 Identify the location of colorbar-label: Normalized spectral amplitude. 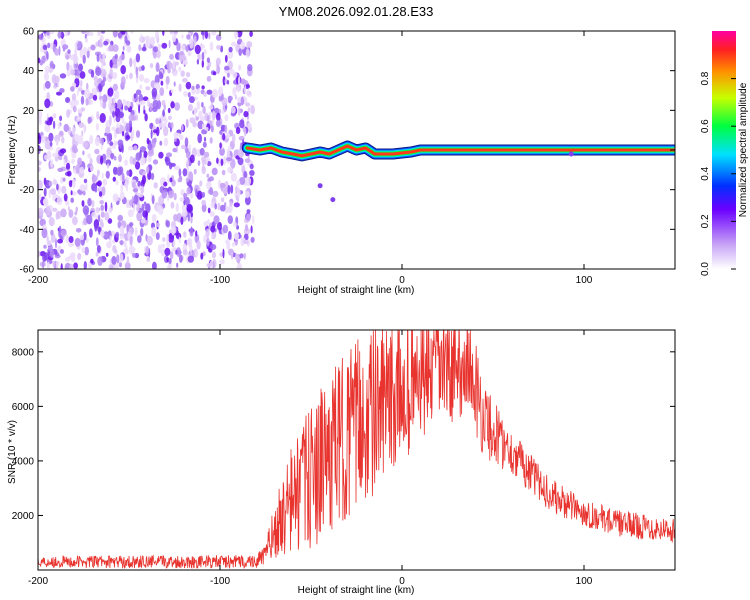
(743, 149).